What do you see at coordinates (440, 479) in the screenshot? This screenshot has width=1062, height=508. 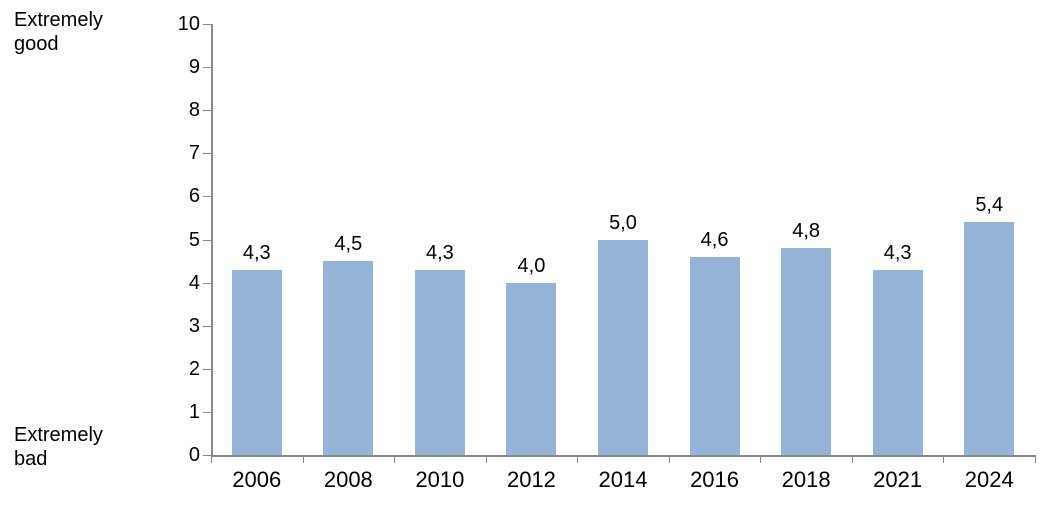 I see `x-category-label: 2010` at bounding box center [440, 479].